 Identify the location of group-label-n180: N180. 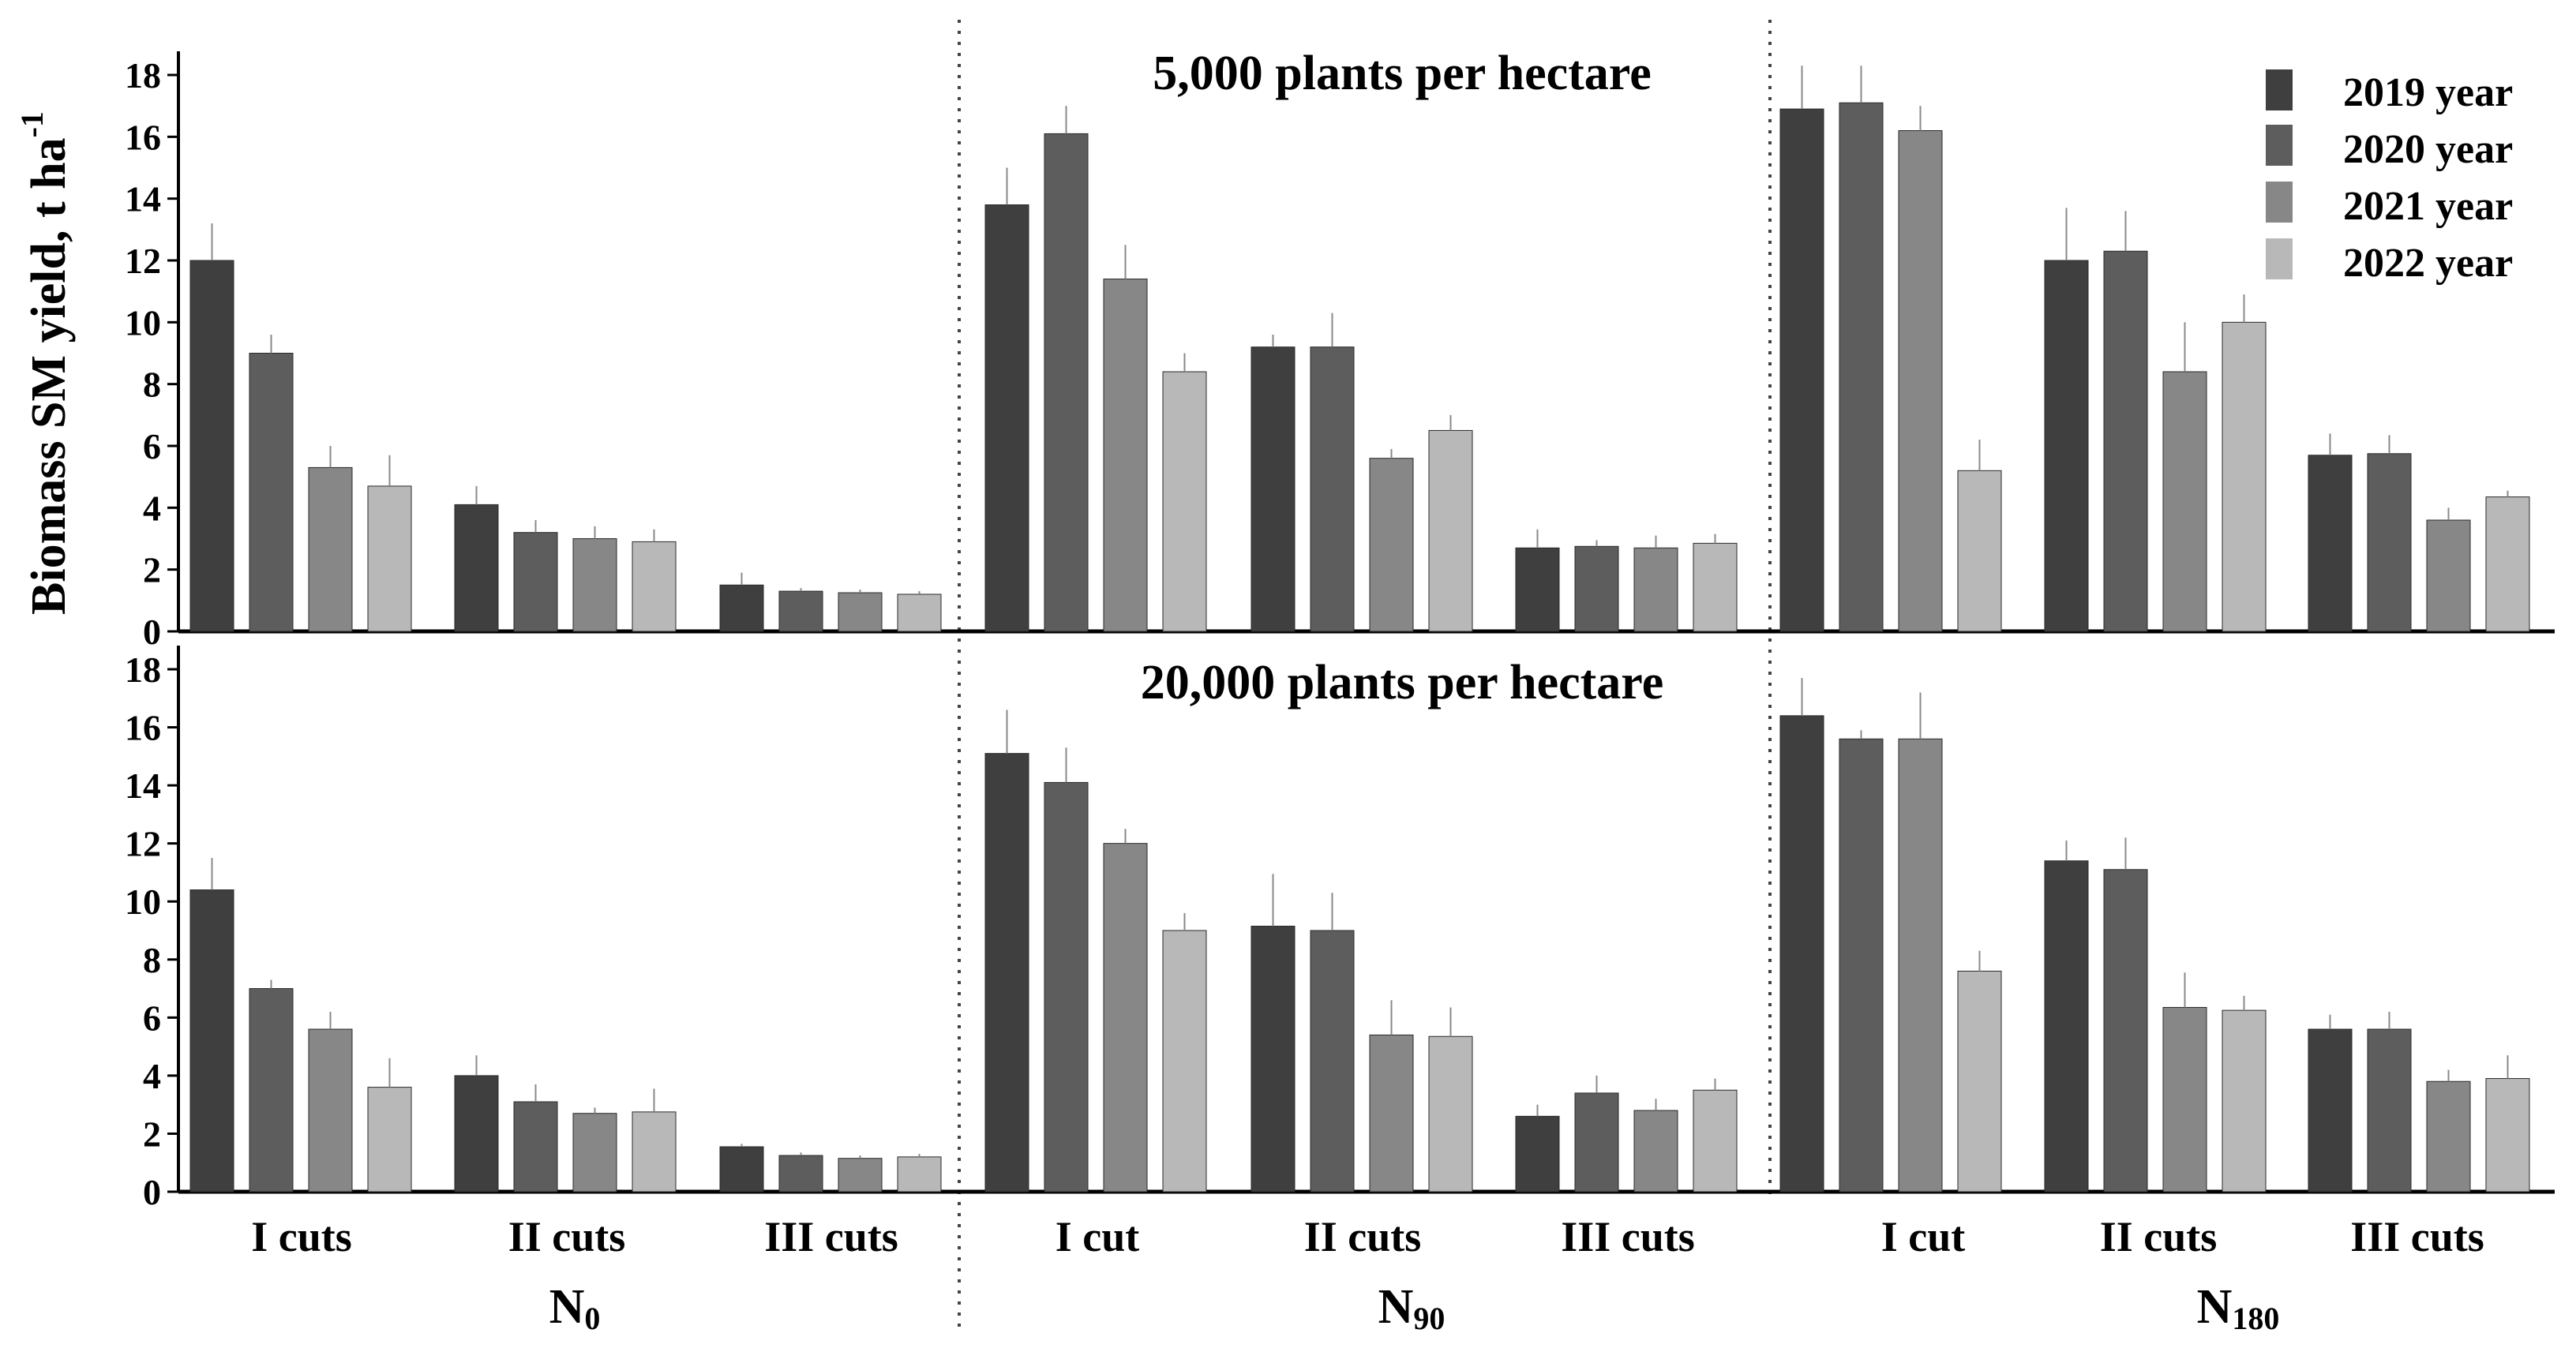
(2238, 1308).